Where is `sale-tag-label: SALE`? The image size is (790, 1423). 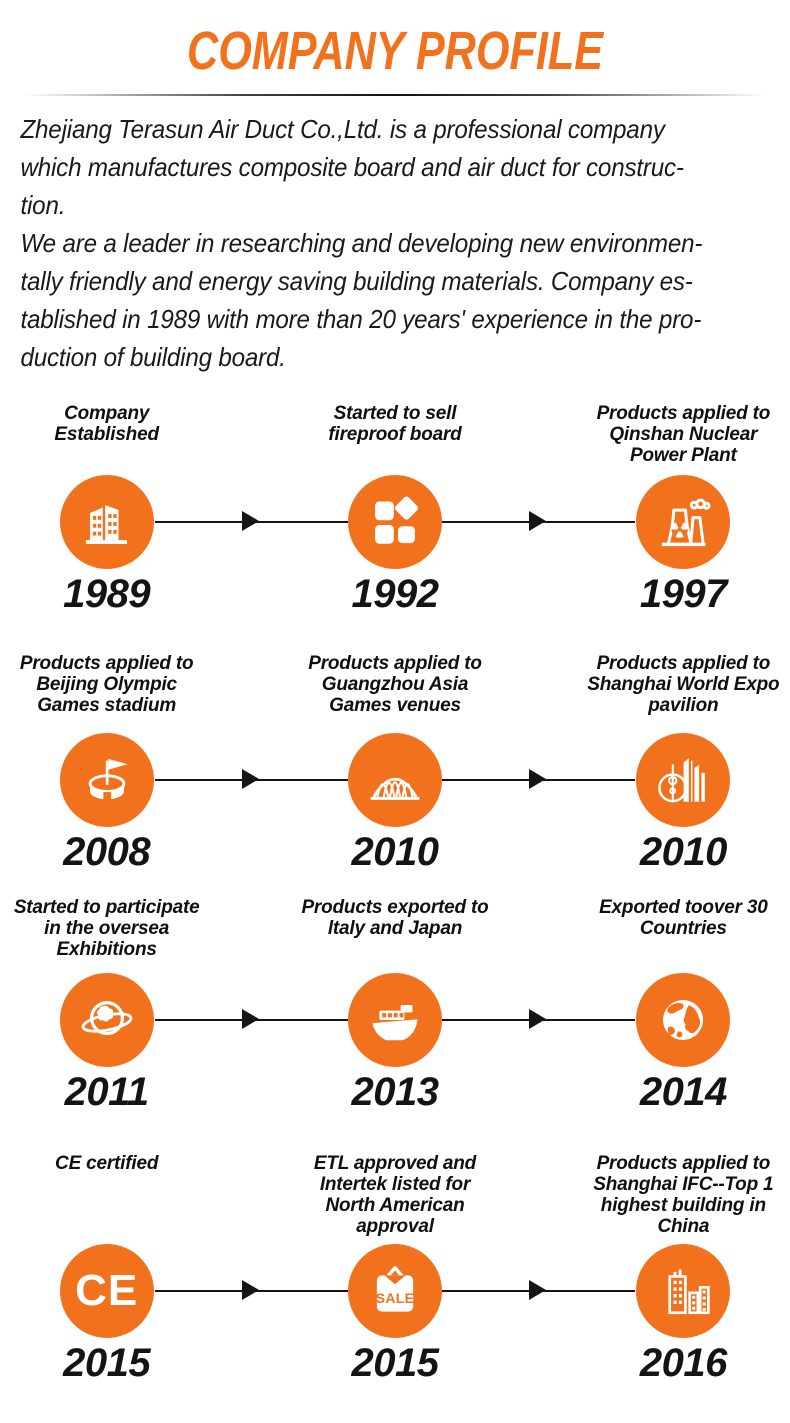
sale-tag-label: SALE is located at coordinates (395, 1298).